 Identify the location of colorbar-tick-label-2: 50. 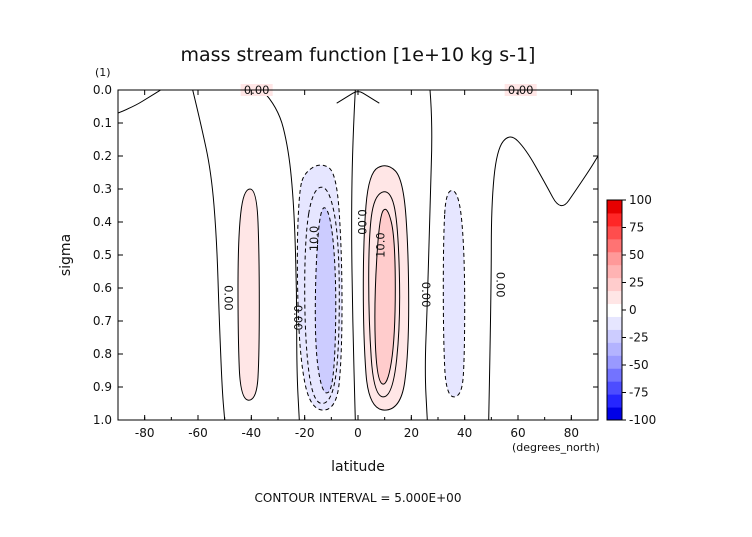
(636, 255).